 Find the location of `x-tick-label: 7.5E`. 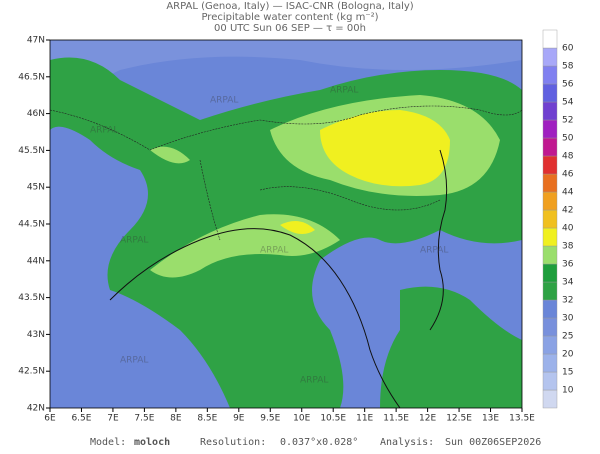

x-tick-label: 7.5E is located at coordinates (144, 419).